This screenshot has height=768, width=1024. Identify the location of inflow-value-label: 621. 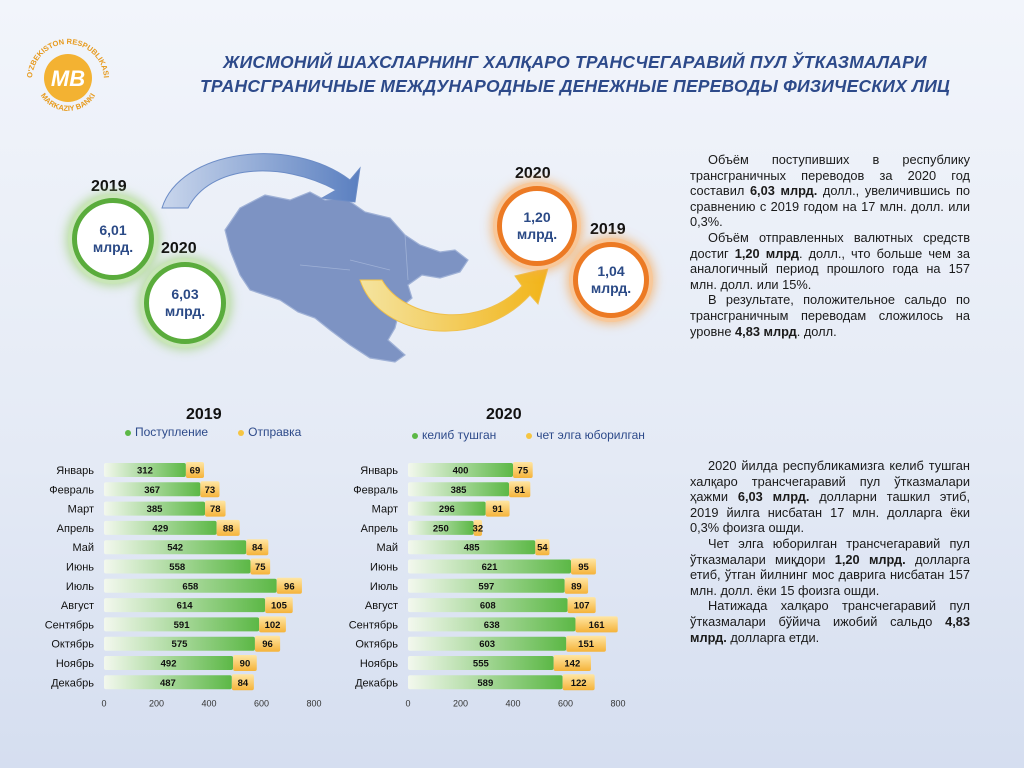
(490, 567).